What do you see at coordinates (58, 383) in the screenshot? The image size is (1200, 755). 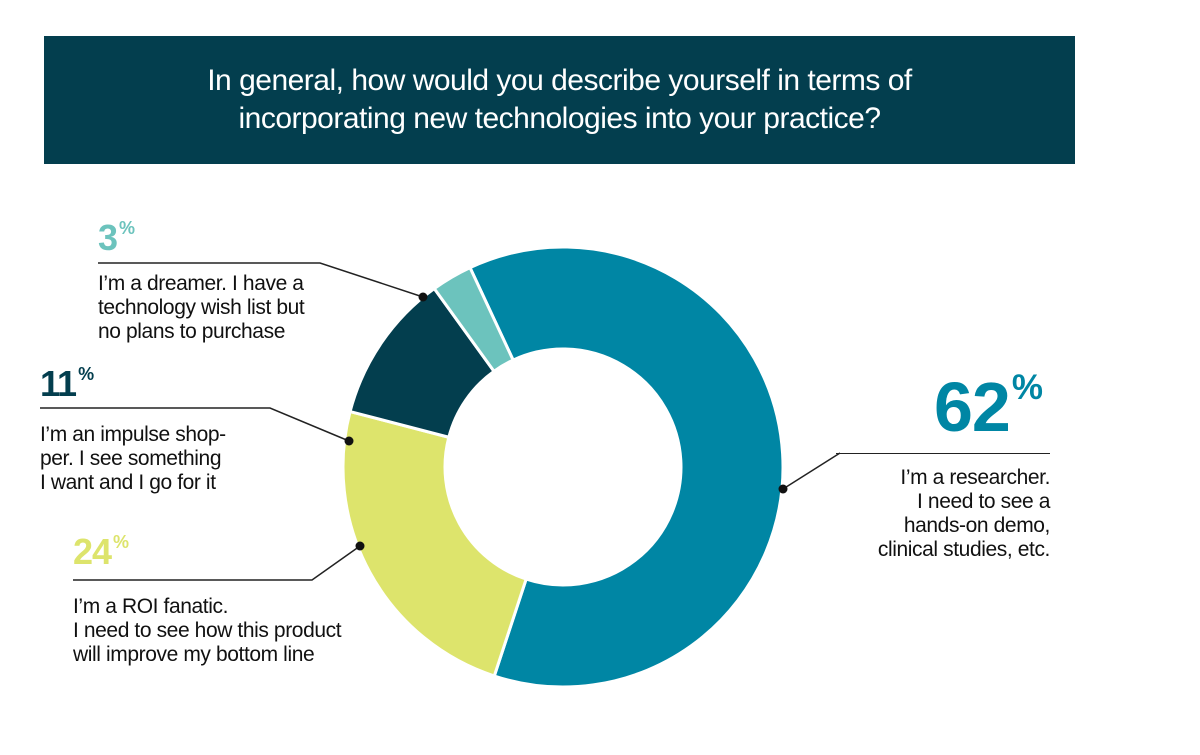 I see `value-impulse: 11` at bounding box center [58, 383].